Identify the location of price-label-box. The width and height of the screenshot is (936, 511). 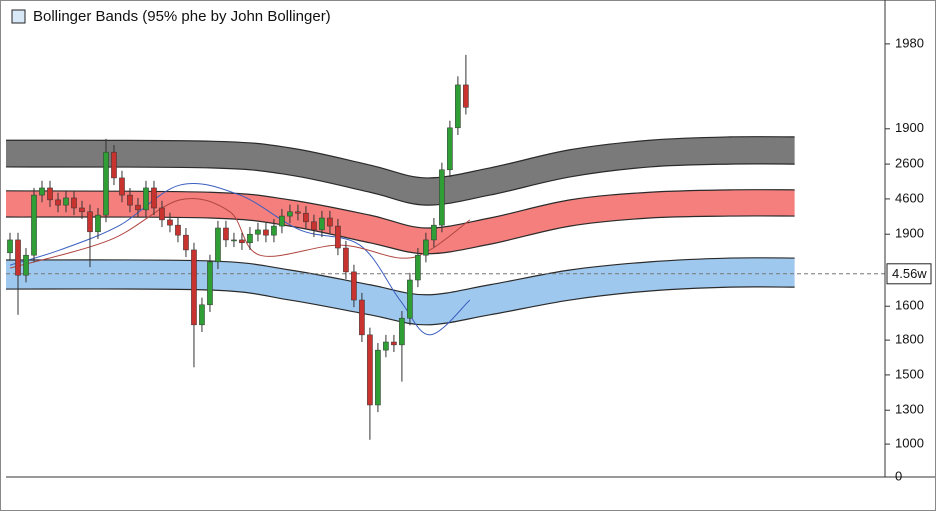
(909, 274).